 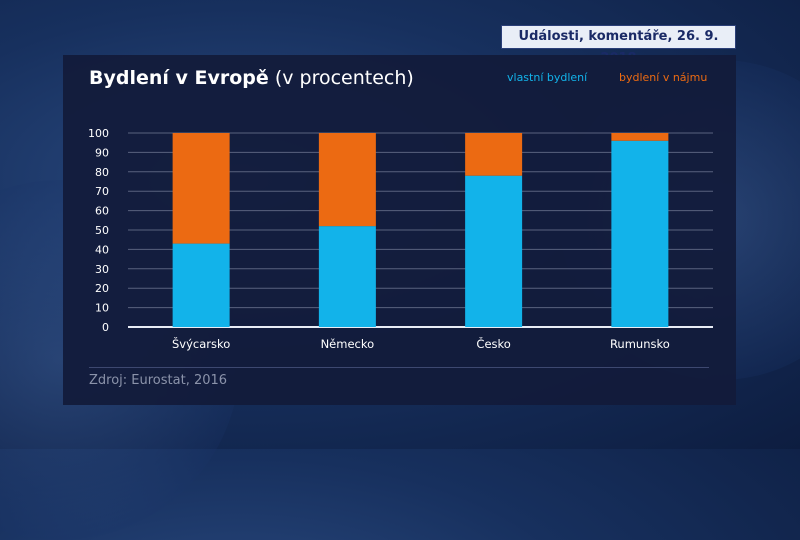 What do you see at coordinates (663, 77) in the screenshot?
I see `legend-rent: bydlení v nájmu` at bounding box center [663, 77].